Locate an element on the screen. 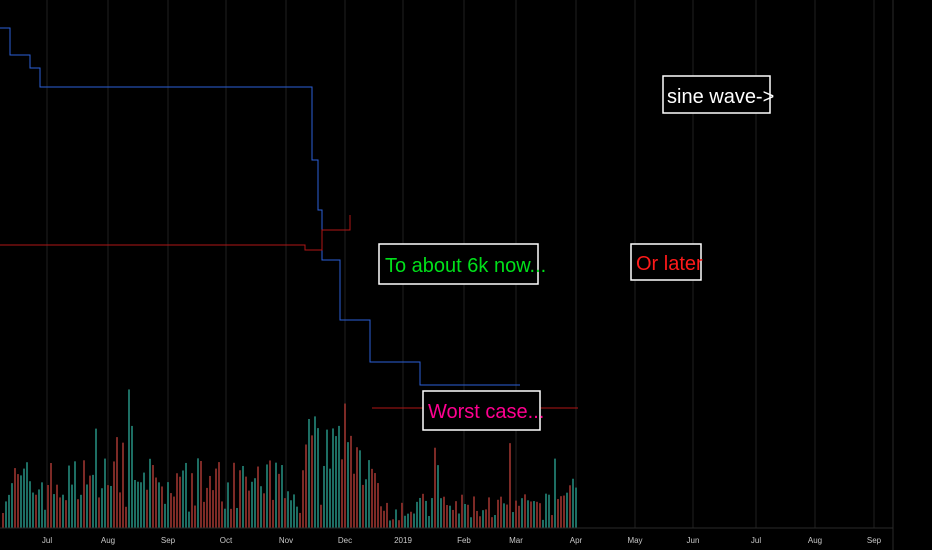 The height and width of the screenshot is (550, 932). time-tick-label: Dec is located at coordinates (345, 540).